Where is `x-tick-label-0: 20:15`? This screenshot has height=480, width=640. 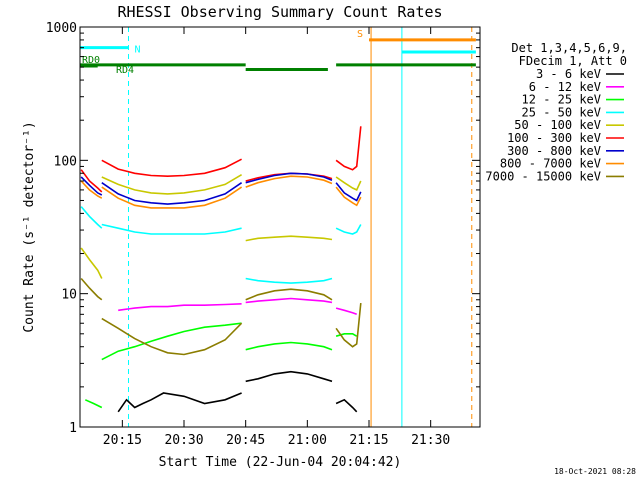 x-tick-label-0: 20:15 is located at coordinates (122, 440).